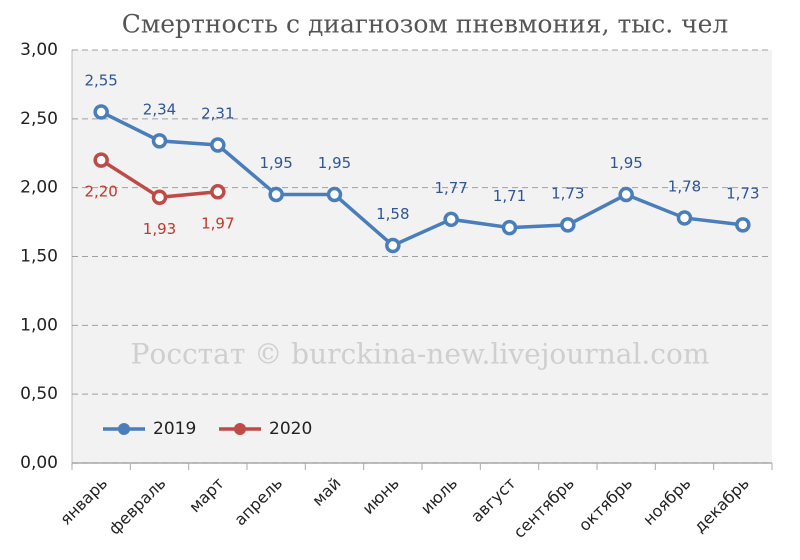  I want to click on y-tick-label: 2,50, so click(39, 119).